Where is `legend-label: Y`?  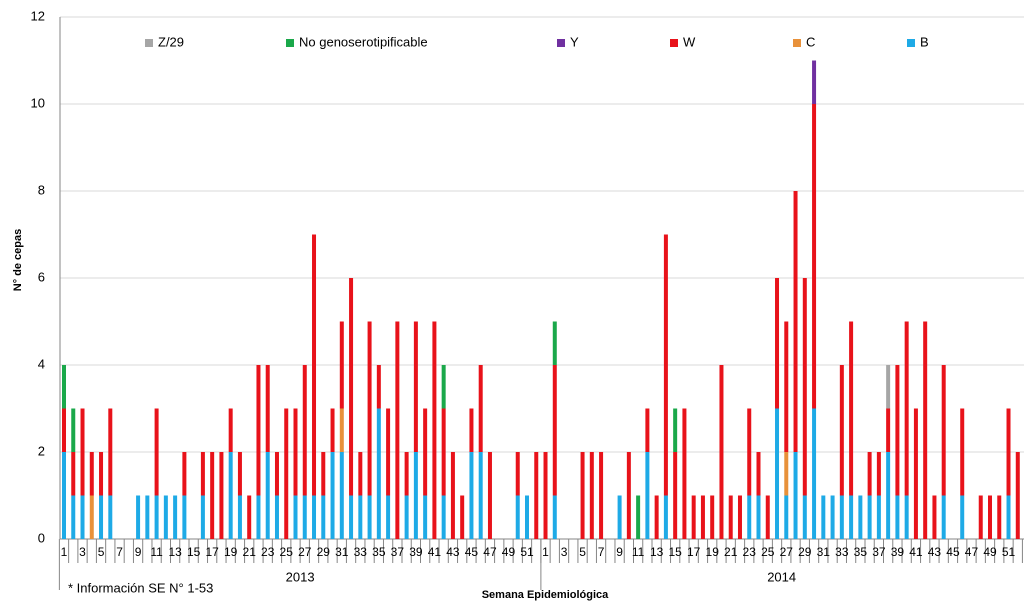
legend-label: Y is located at coordinates (574, 41).